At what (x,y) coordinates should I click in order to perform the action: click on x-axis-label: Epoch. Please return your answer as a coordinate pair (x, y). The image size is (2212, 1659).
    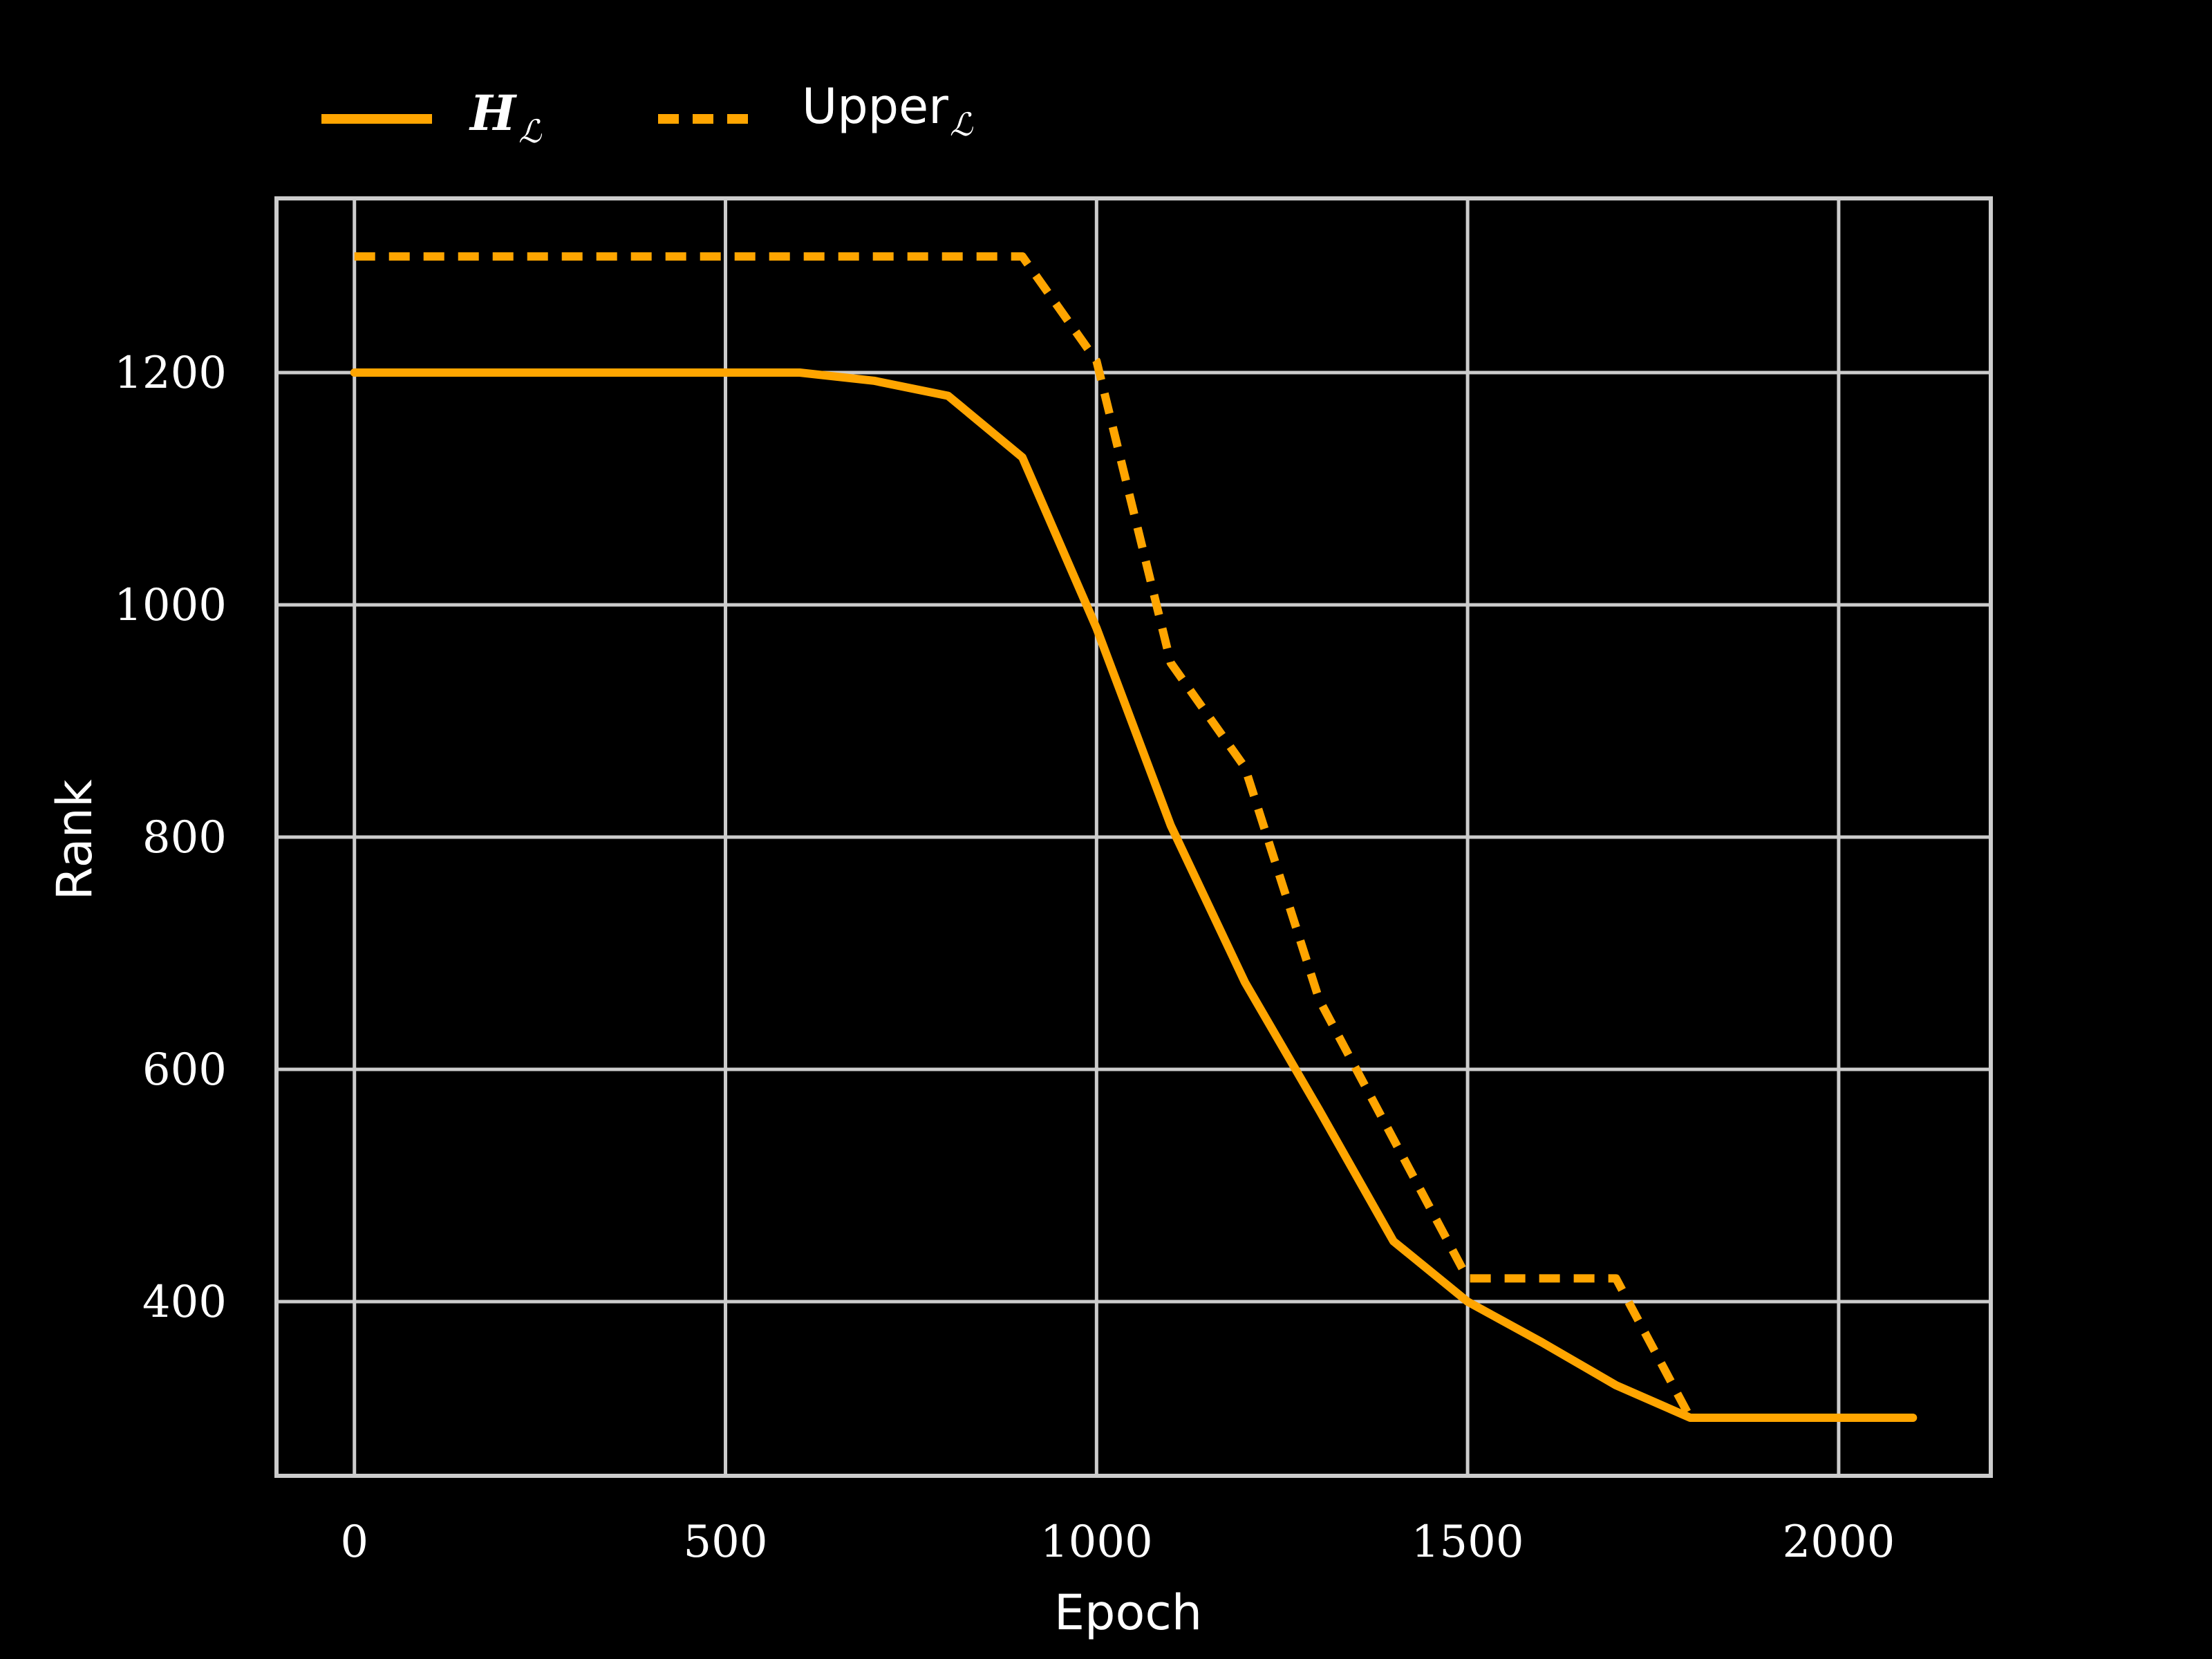
    Looking at the image, I should click on (1128, 1612).